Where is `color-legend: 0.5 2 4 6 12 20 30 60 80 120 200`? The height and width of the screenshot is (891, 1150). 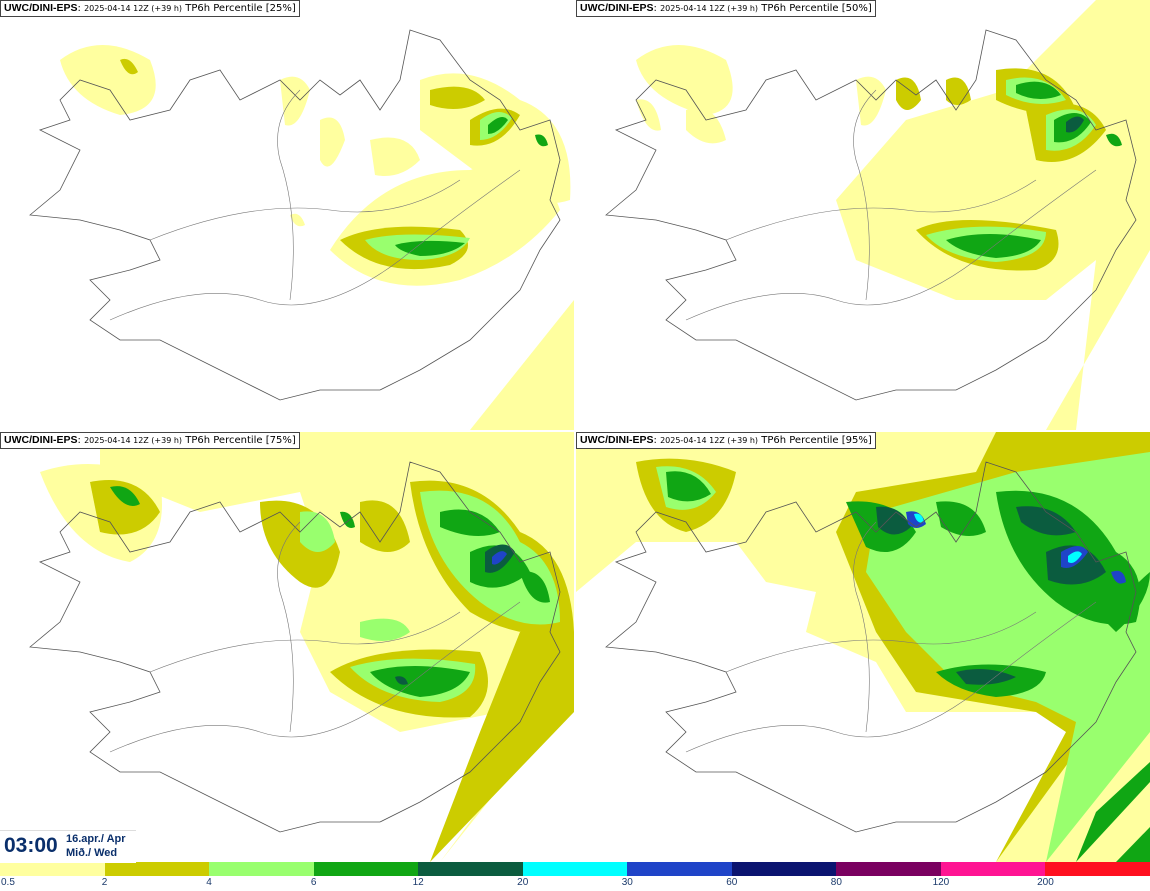
color-legend: 0.5 2 4 6 12 20 30 60 80 120 200 is located at coordinates (575, 876).